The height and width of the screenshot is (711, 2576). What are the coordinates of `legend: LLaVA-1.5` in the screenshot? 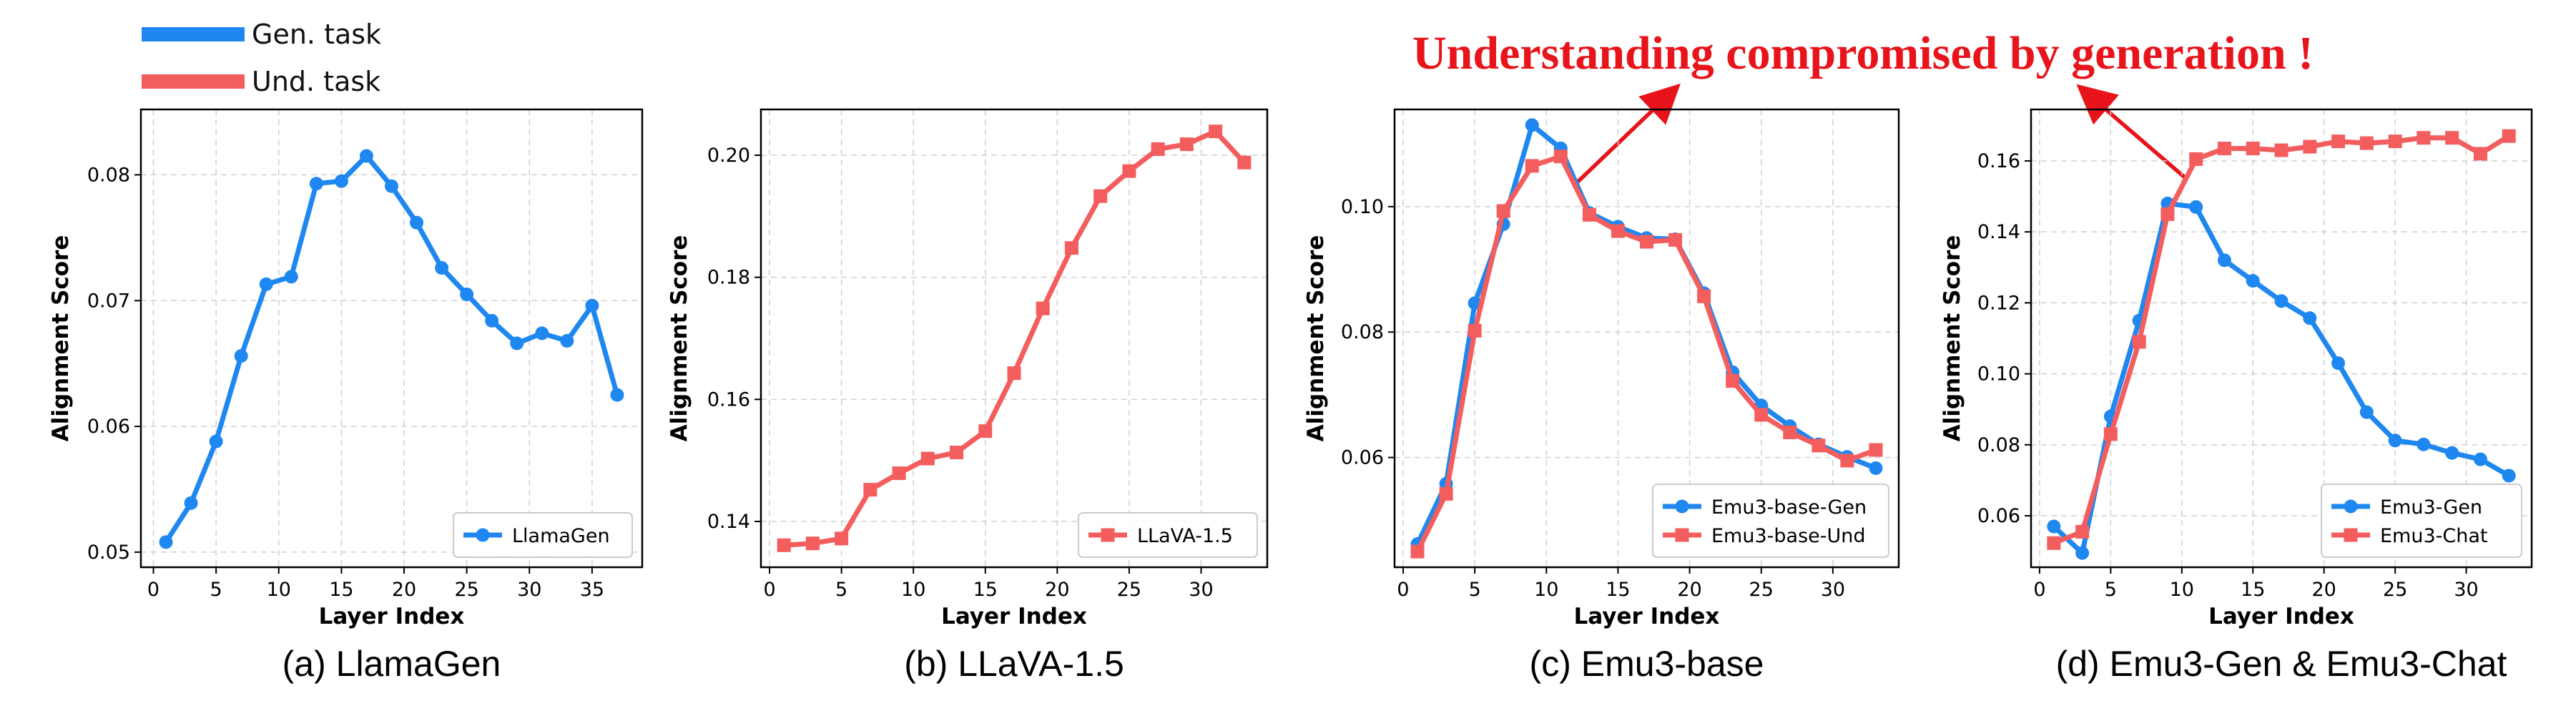 It's located at (1168, 535).